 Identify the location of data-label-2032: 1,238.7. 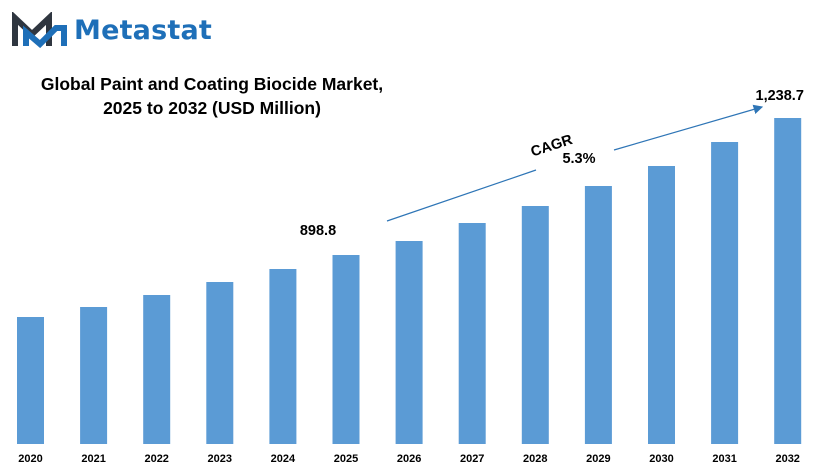
(780, 96).